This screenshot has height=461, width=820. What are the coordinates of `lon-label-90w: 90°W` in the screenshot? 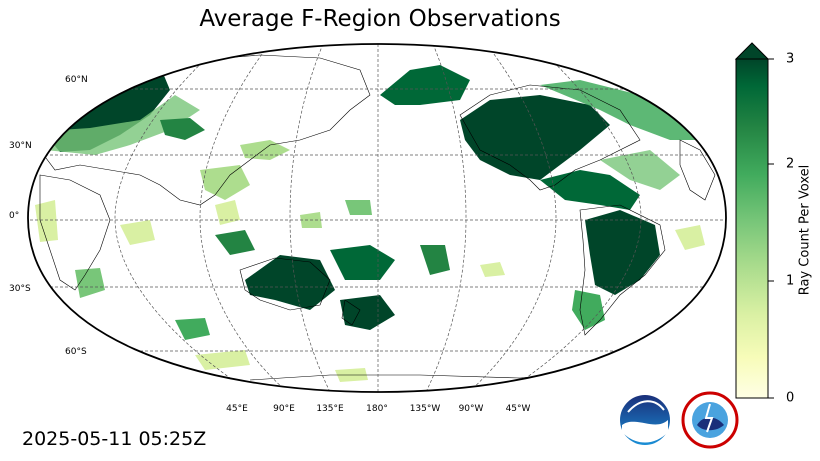 It's located at (471, 409).